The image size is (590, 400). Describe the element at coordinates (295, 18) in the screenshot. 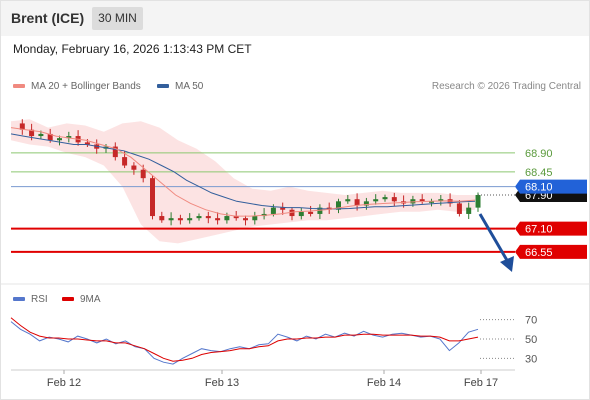

I see `header-bar: Brent (ICE) 30 MIN` at that location.